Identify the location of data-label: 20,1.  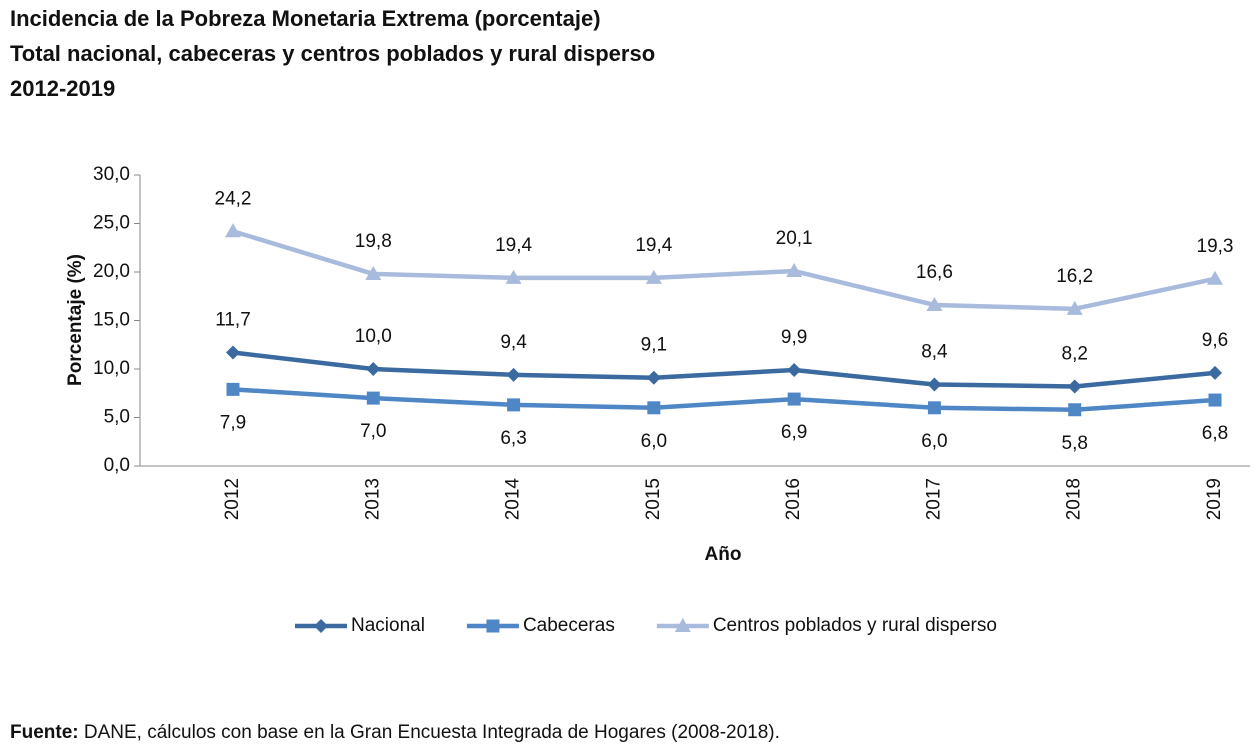
(794, 238).